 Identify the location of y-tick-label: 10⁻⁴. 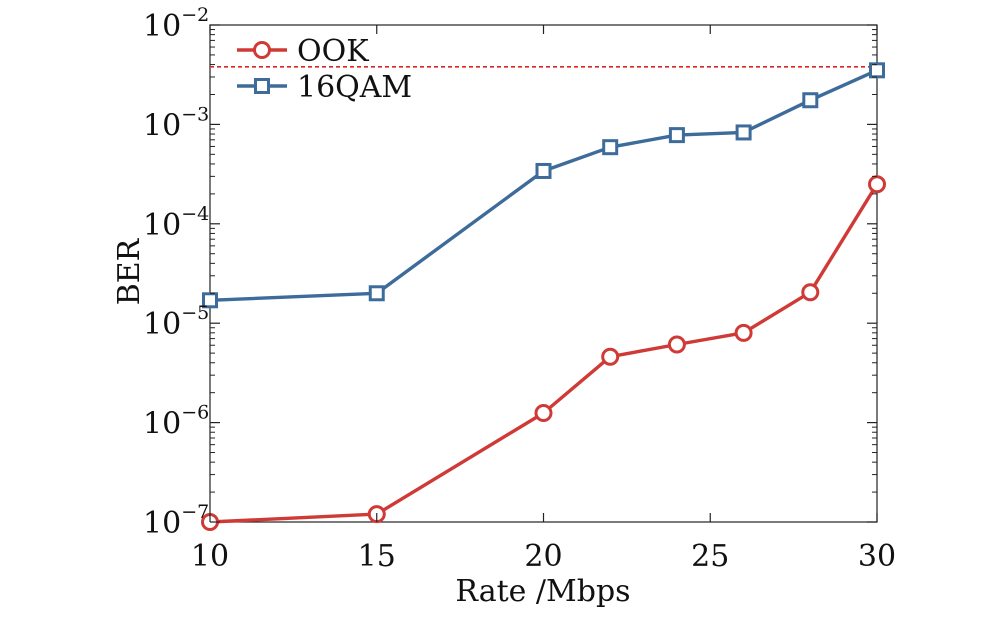
(176, 223).